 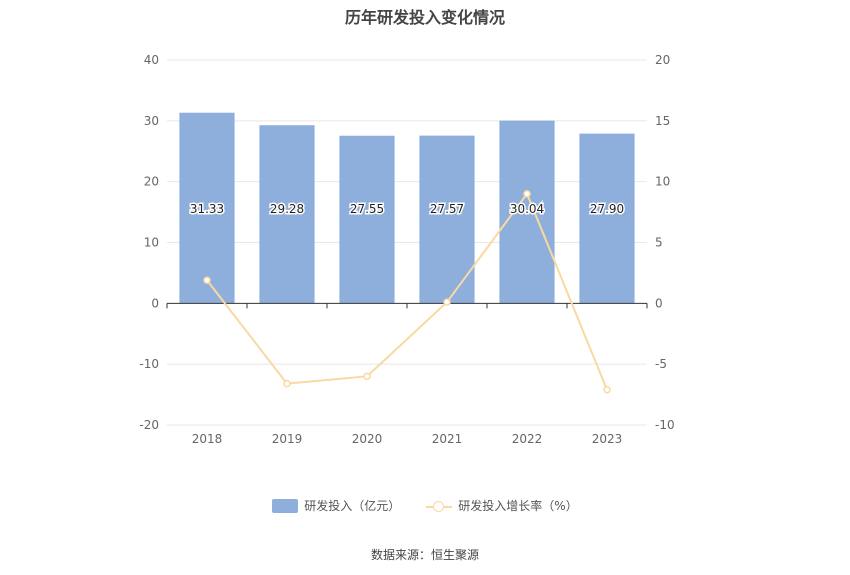 What do you see at coordinates (151, 121) in the screenshot?
I see `y-left-tick-label: 30` at bounding box center [151, 121].